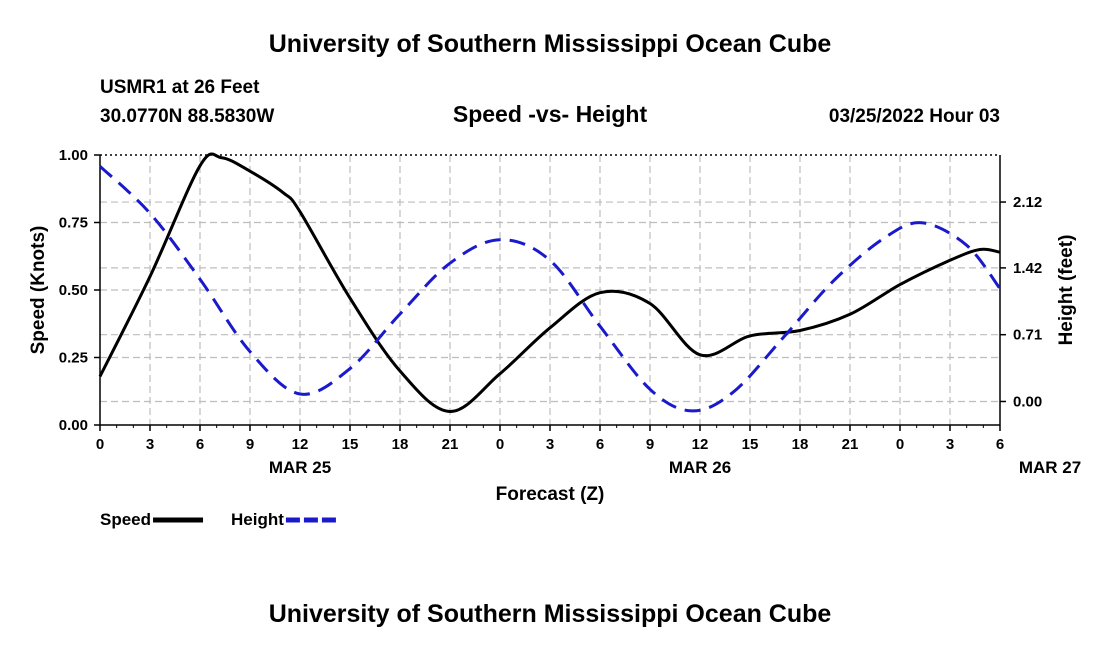  What do you see at coordinates (187, 116) in the screenshot?
I see `station-coordinates: 30.0770N 88.5830W` at bounding box center [187, 116].